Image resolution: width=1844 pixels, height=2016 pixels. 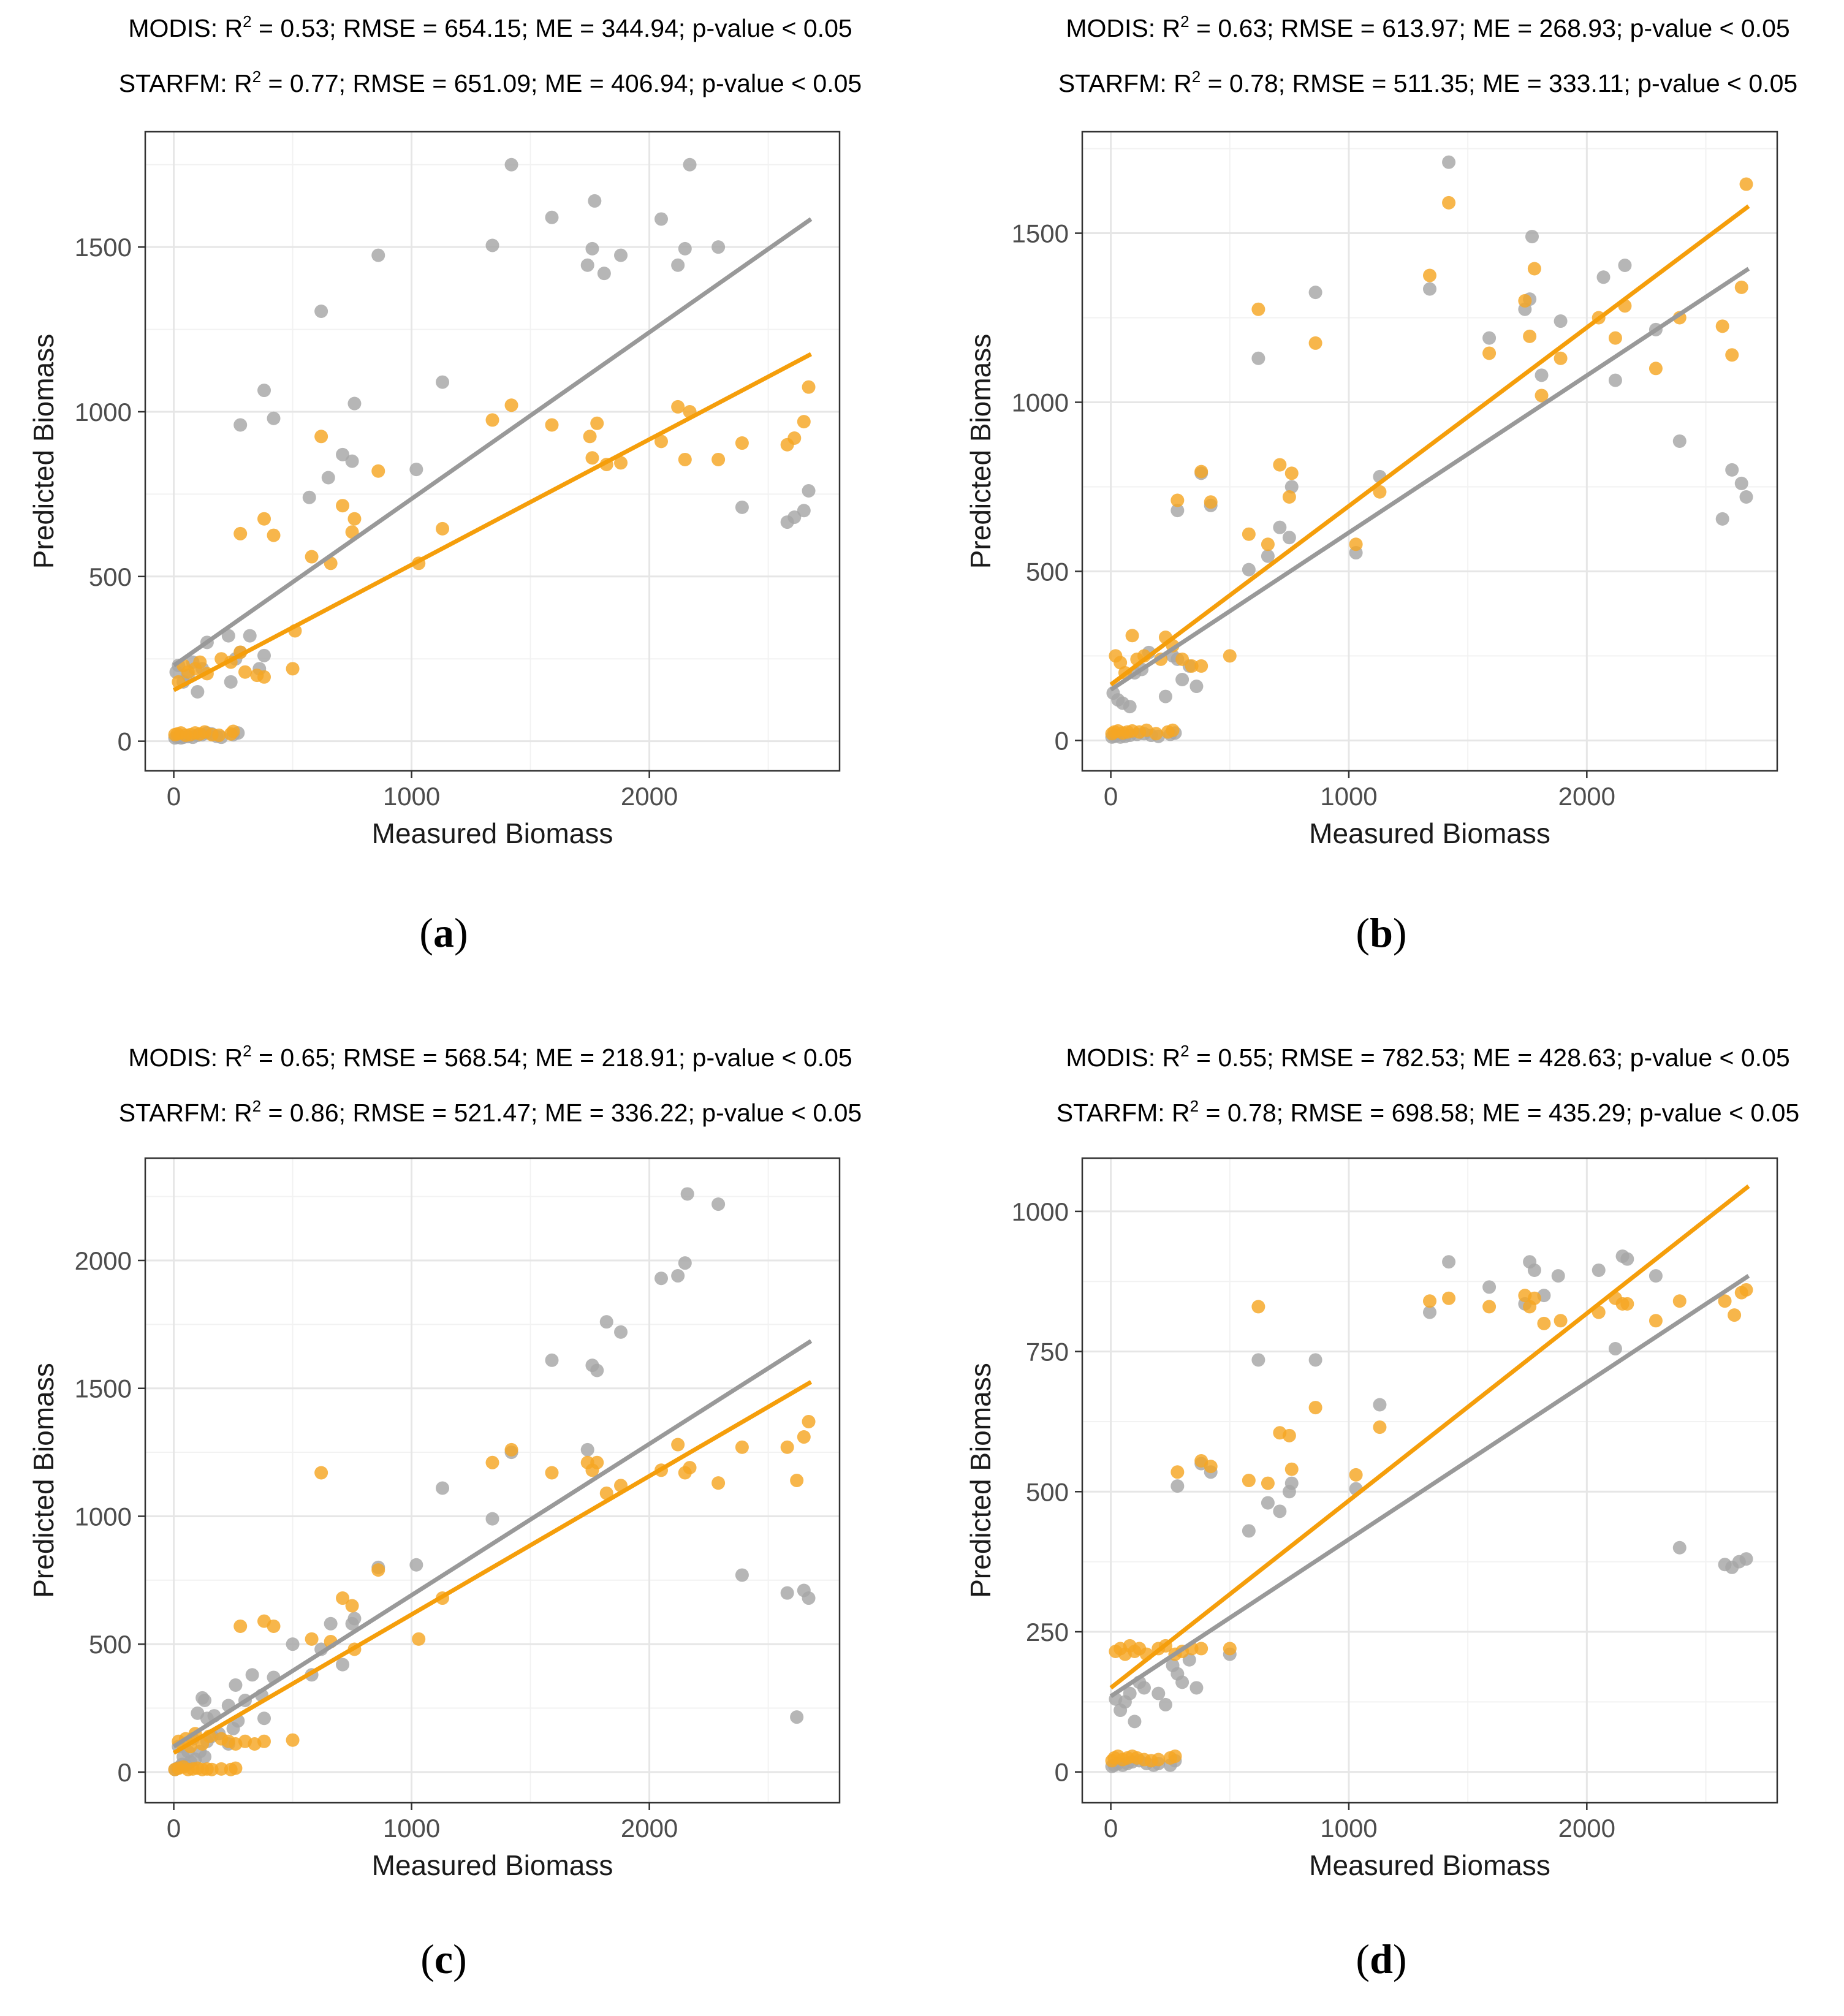 I want to click on plot-border, so click(x=493, y=451).